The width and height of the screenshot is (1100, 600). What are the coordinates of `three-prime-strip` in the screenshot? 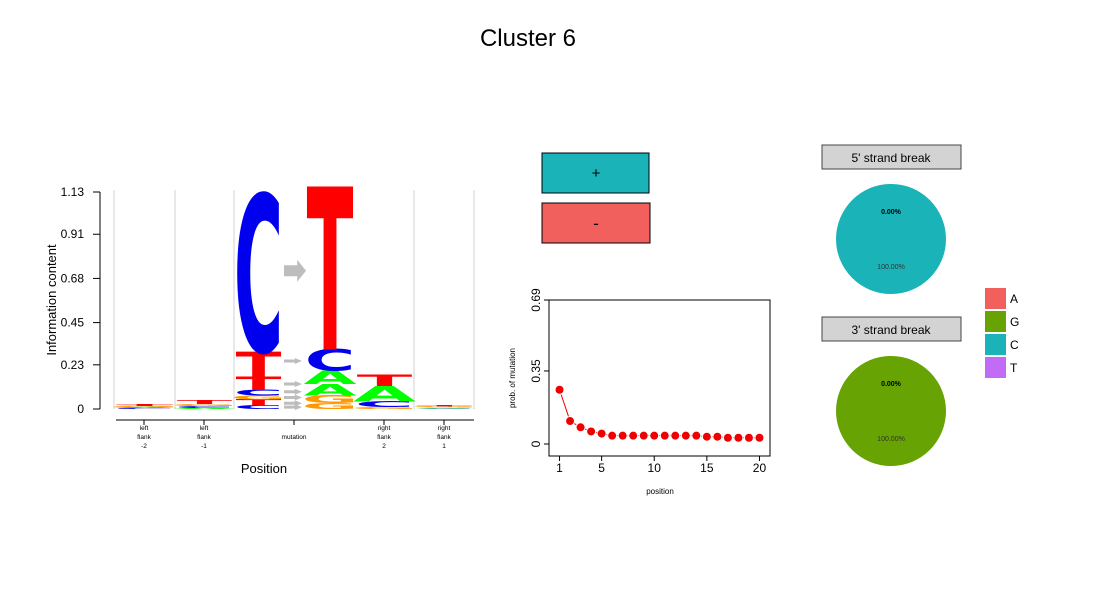 It's located at (891, 329).